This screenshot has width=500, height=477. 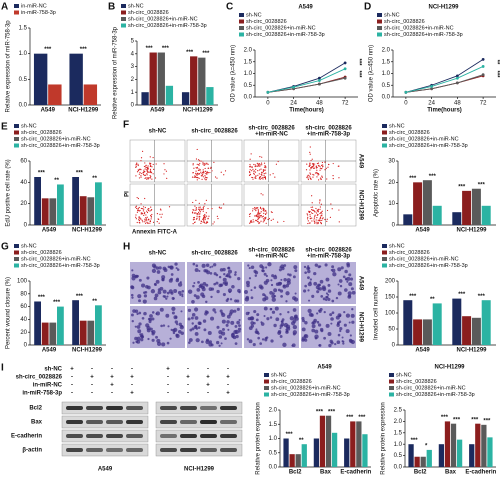 What do you see at coordinates (23, 106) in the screenshot?
I see `y-tick-label: 0.0` at bounding box center [23, 106].